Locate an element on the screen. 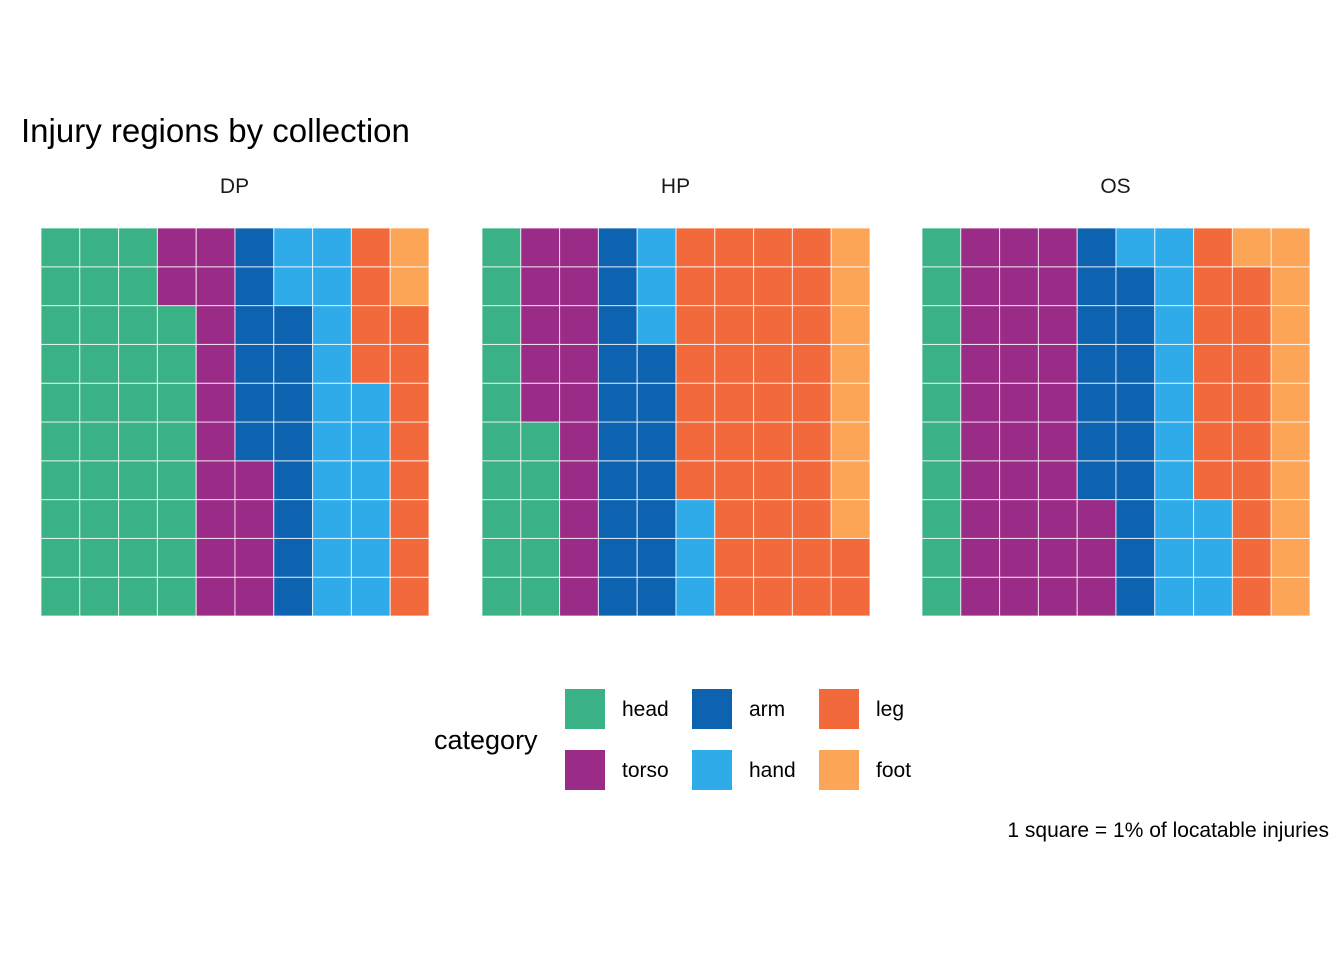  legend-key-torso is located at coordinates (585, 770).